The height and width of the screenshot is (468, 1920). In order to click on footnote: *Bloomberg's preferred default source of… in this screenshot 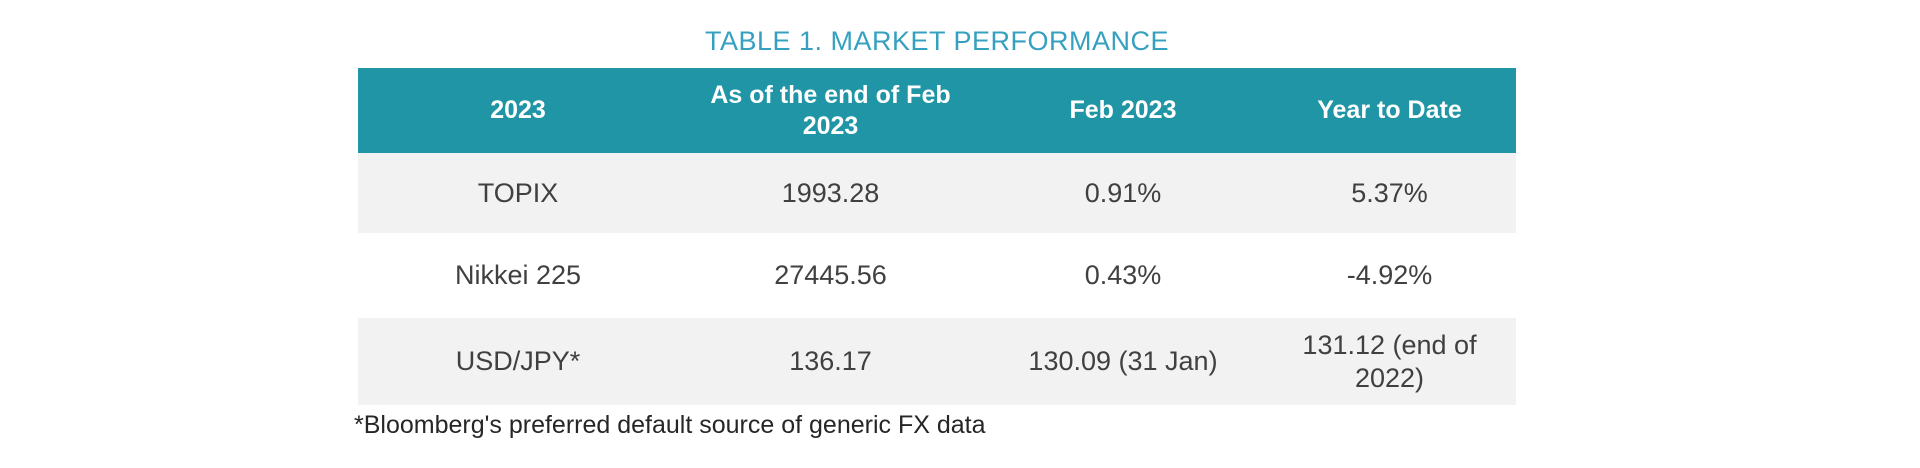, I will do `click(670, 425)`.